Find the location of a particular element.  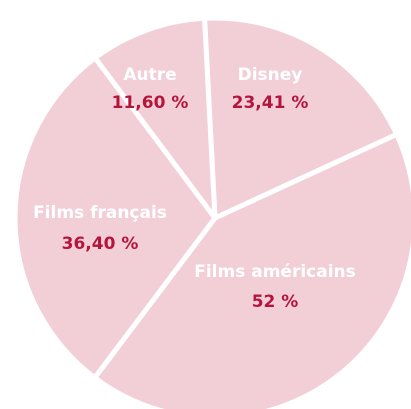

value-label: 52 % is located at coordinates (275, 302).